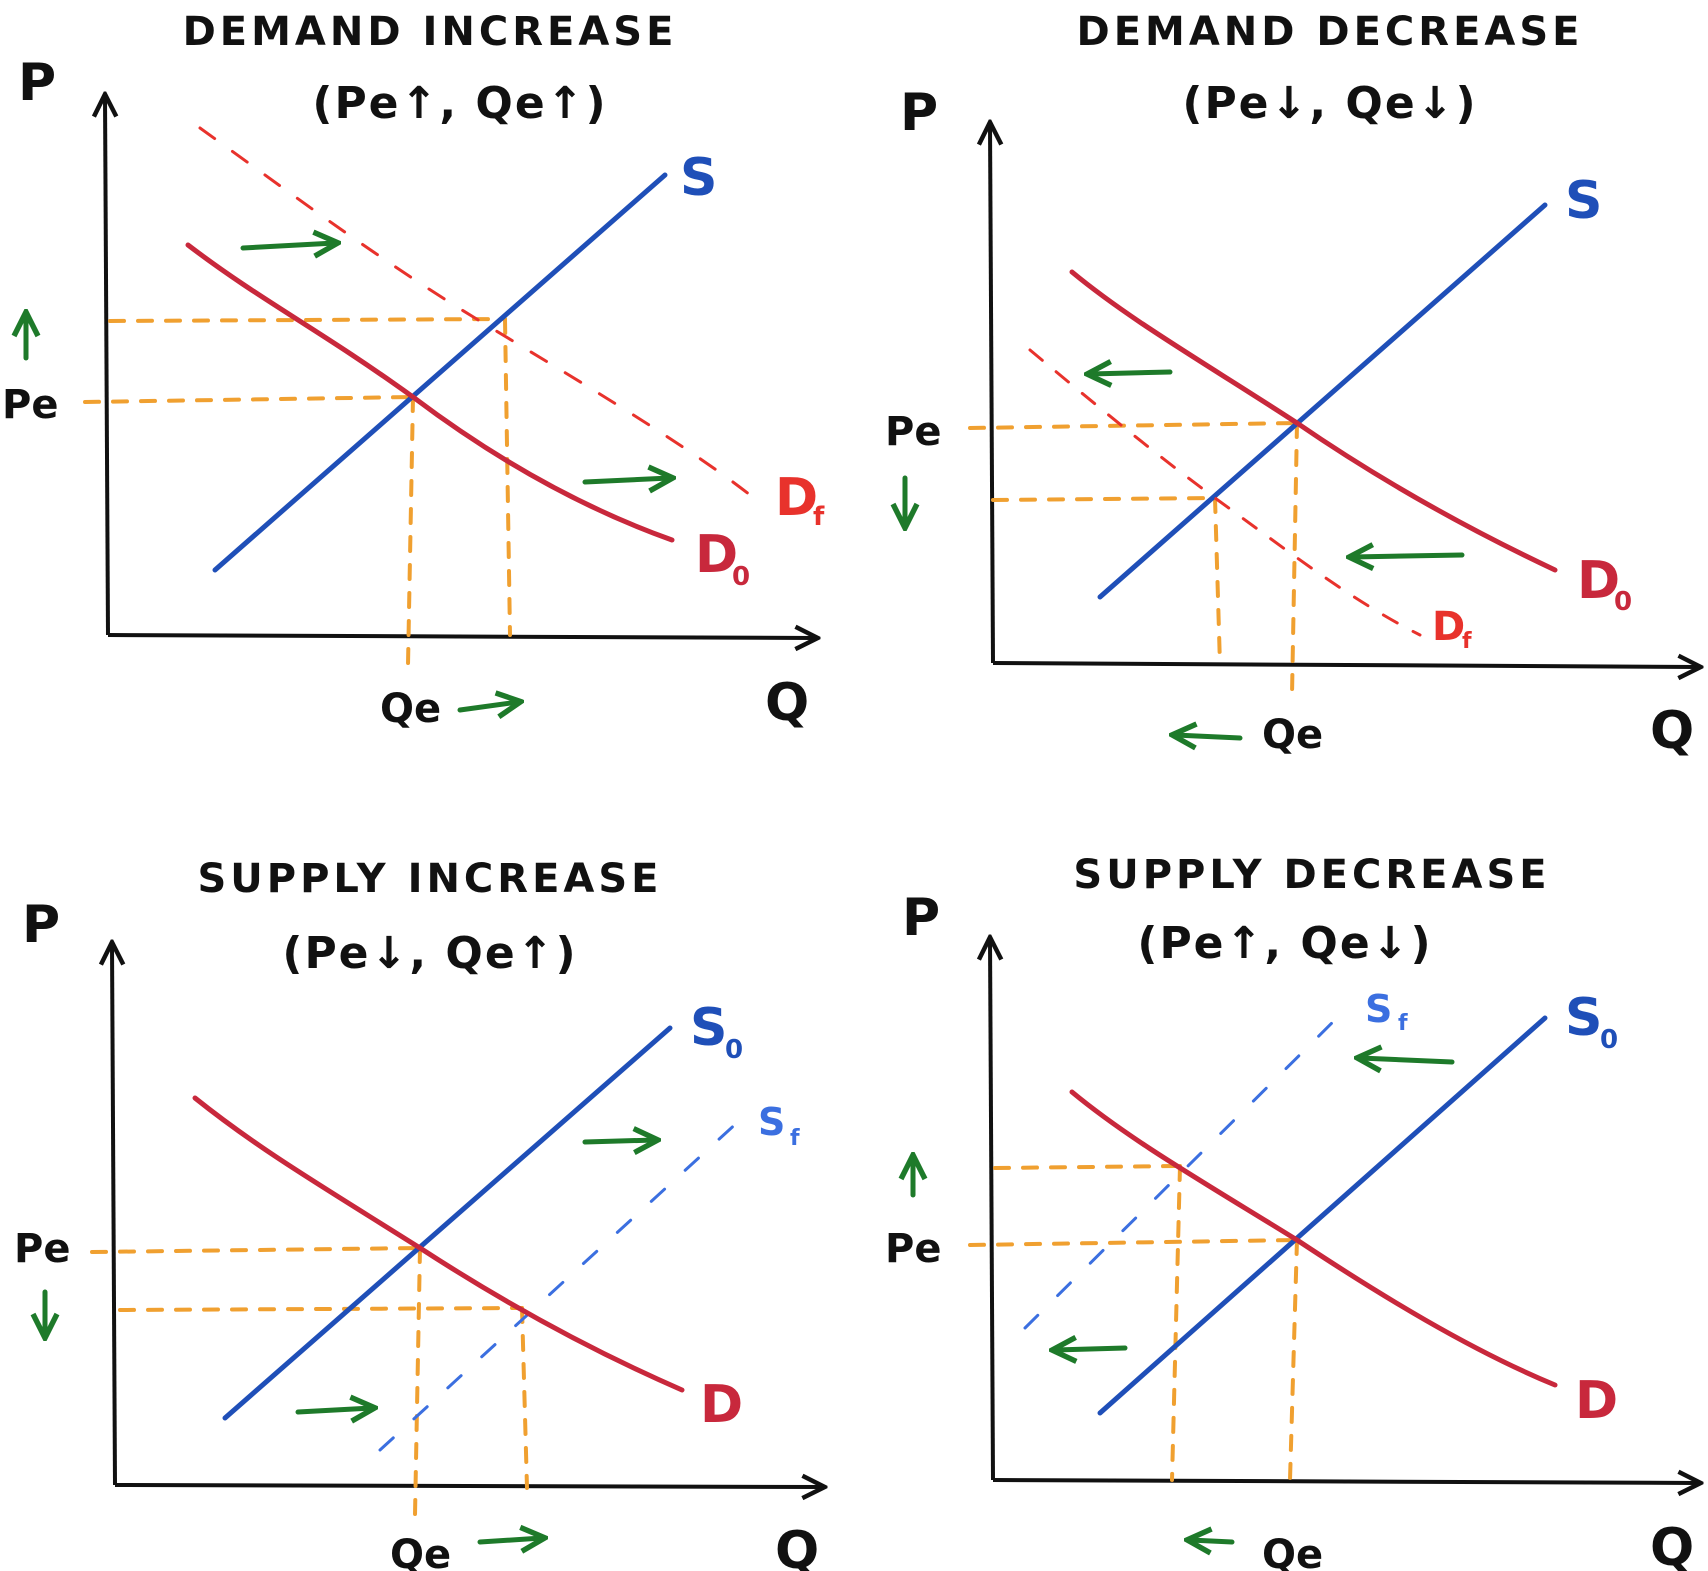 This screenshot has width=1708, height=1571. I want to click on panel-subtitle: (Pe↓, Qe↑), so click(429, 953).